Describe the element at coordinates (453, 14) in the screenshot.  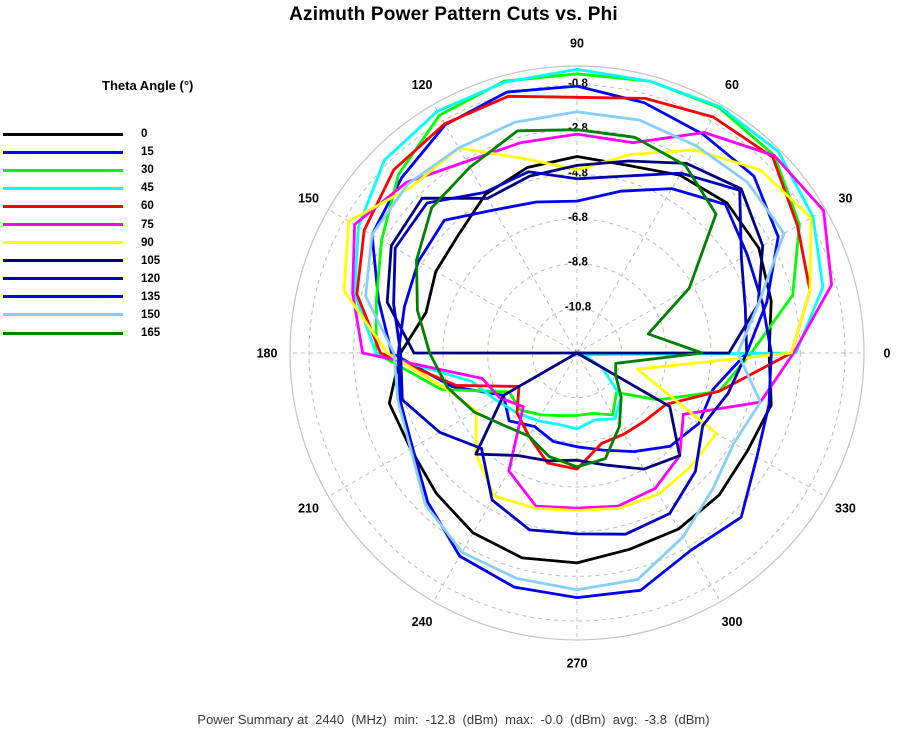
I see `page-title: Azimuth Power Pattern Cuts vs. Phi` at that location.